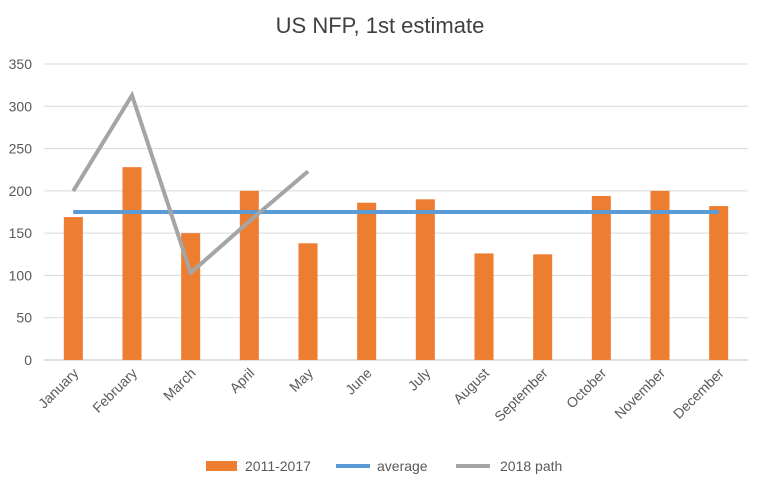 The width and height of the screenshot is (760, 493). I want to click on legend-label: average, so click(402, 466).